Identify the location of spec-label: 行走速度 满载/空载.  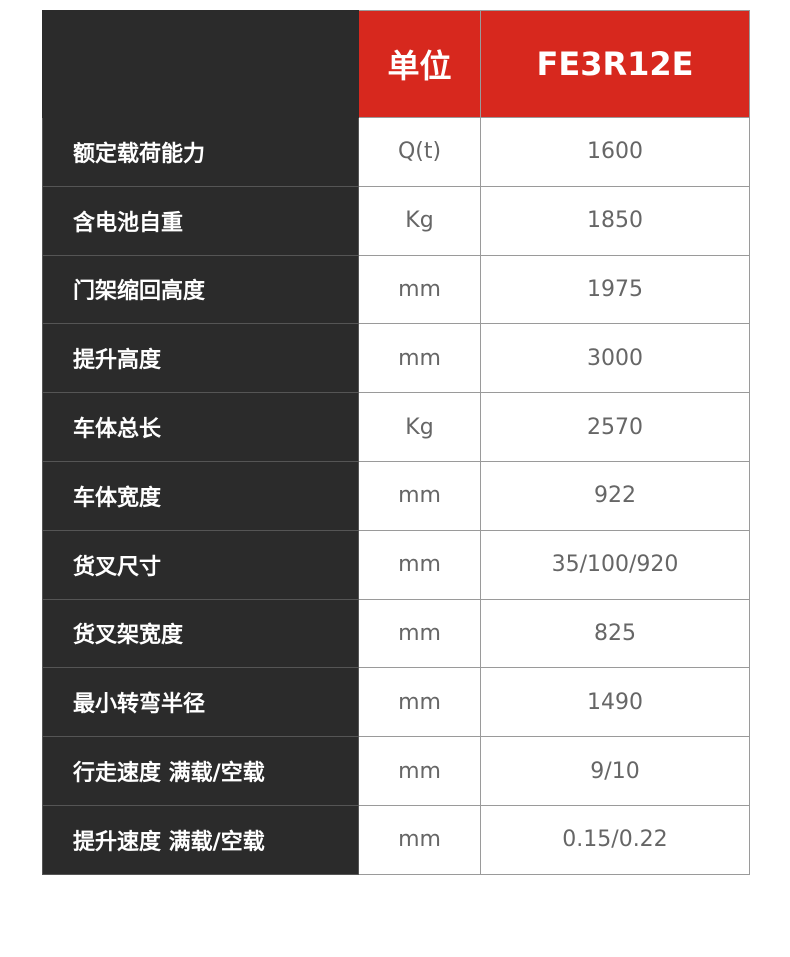
(200, 771).